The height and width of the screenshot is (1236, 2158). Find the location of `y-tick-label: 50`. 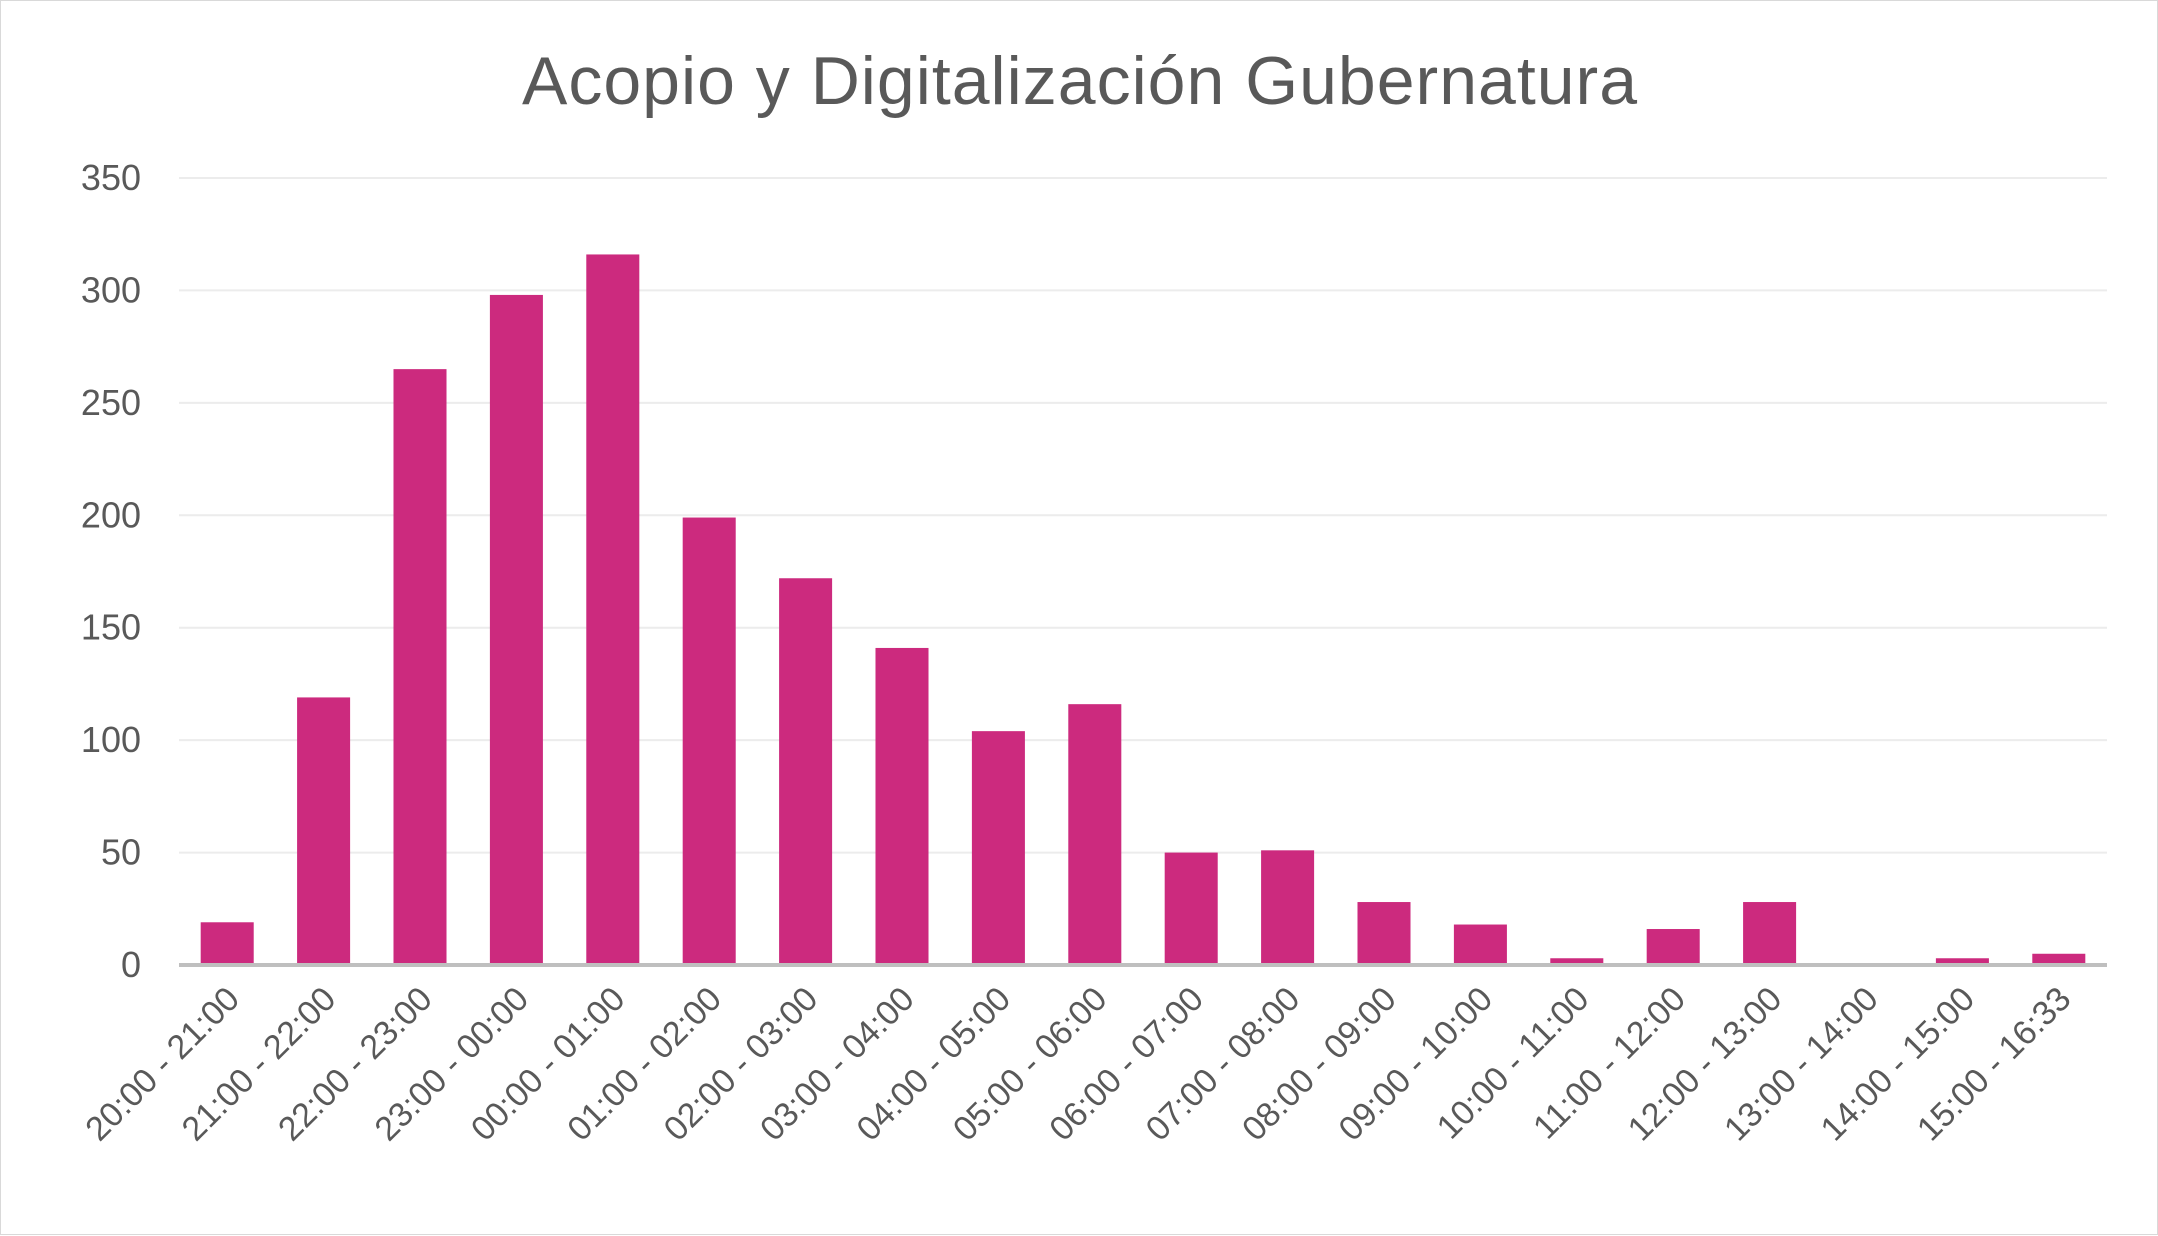

y-tick-label: 50 is located at coordinates (121, 852).